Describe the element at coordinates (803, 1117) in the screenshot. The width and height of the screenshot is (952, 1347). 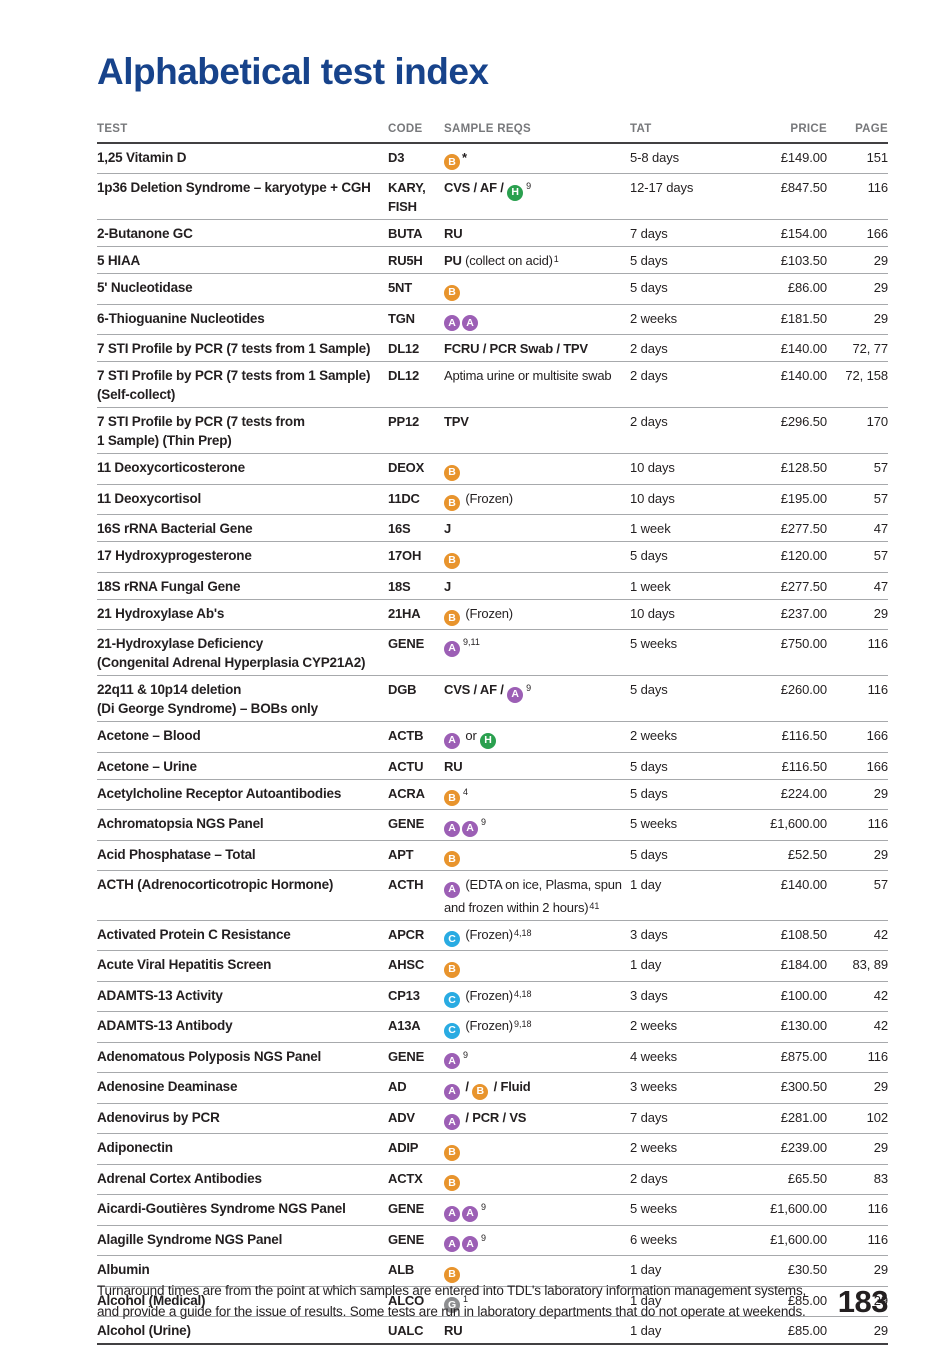
I see `price-cell: £281.00` at that location.